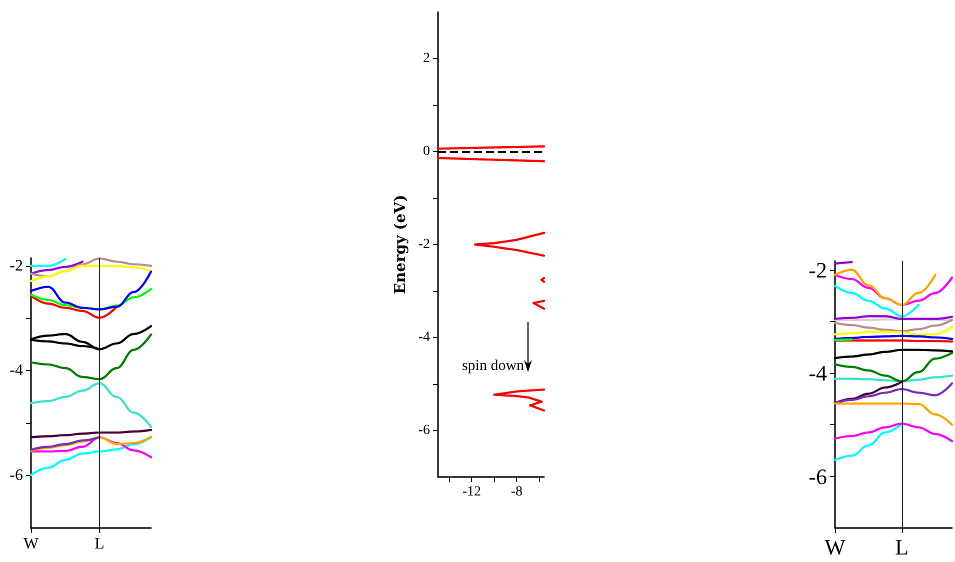 Image resolution: width=955 pixels, height=562 pixels. Describe the element at coordinates (426, 151) in the screenshot. I see `y-tick-label: 0` at that location.